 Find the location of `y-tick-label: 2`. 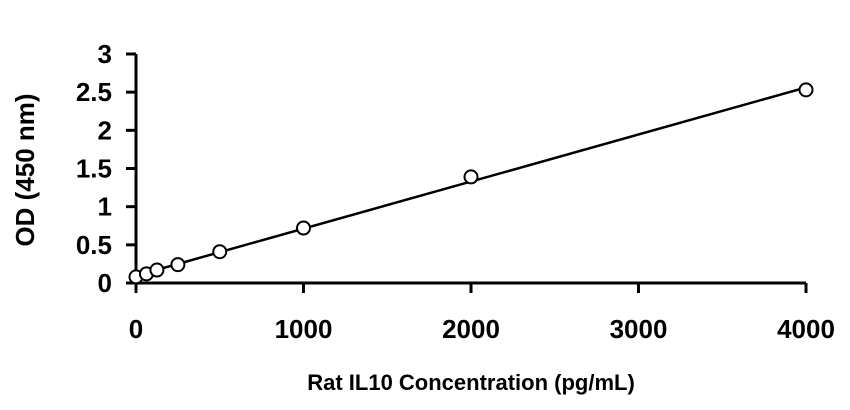

y-tick-label: 2 is located at coordinates (105, 130).